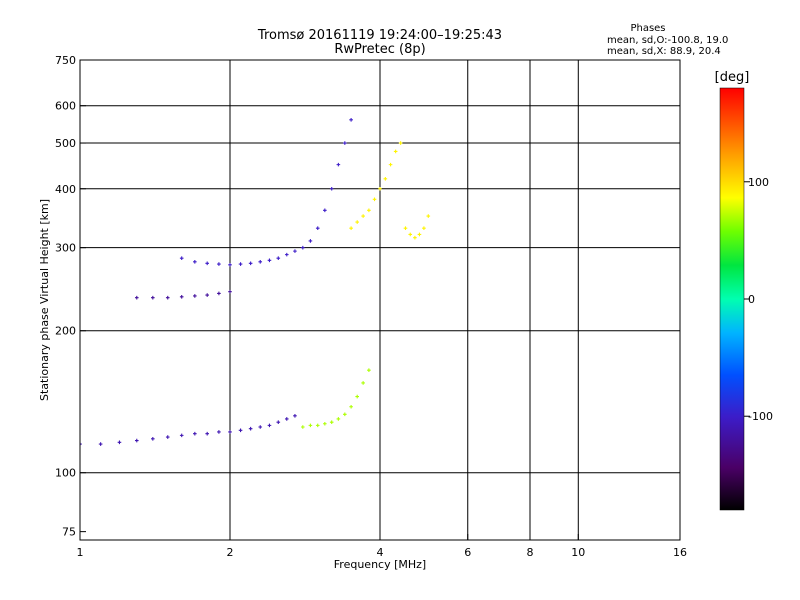 Image resolution: width=800 pixels, height=600 pixels. I want to click on y-tick-label: 600, so click(65, 106).